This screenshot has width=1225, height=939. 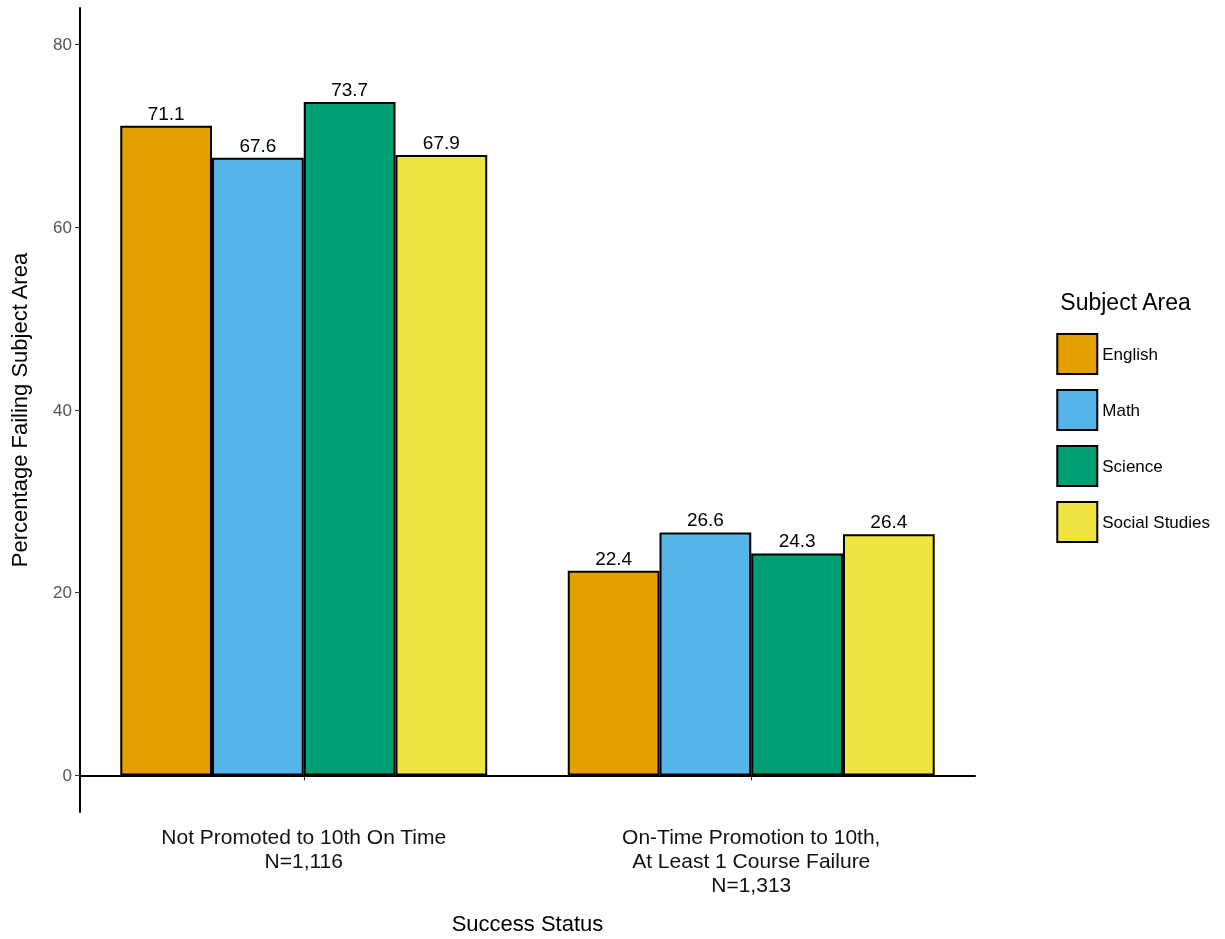 What do you see at coordinates (62, 227) in the screenshot?
I see `y-tick-label: 60` at bounding box center [62, 227].